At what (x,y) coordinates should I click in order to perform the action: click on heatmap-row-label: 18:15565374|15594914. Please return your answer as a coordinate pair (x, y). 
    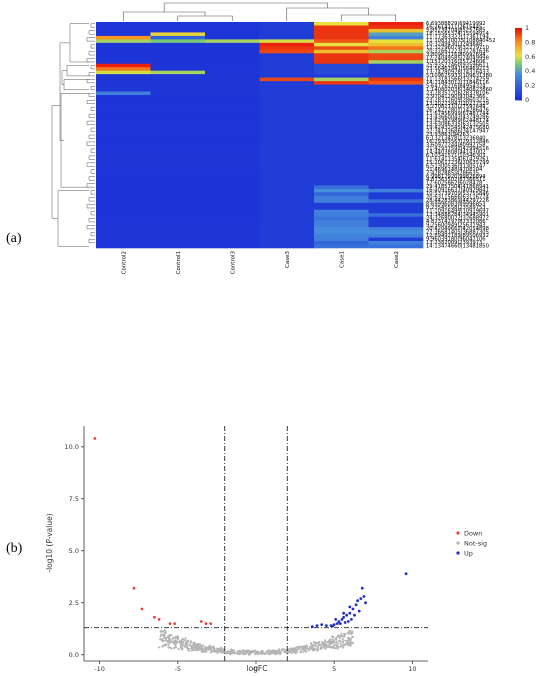
    Looking at the image, I should click on (458, 34).